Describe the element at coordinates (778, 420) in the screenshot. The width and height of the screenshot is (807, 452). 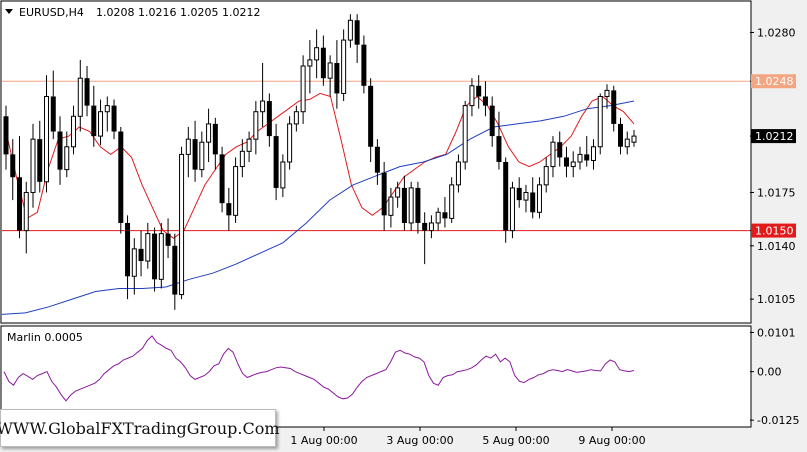
I see `osc-tick-label: -0.0125` at that location.